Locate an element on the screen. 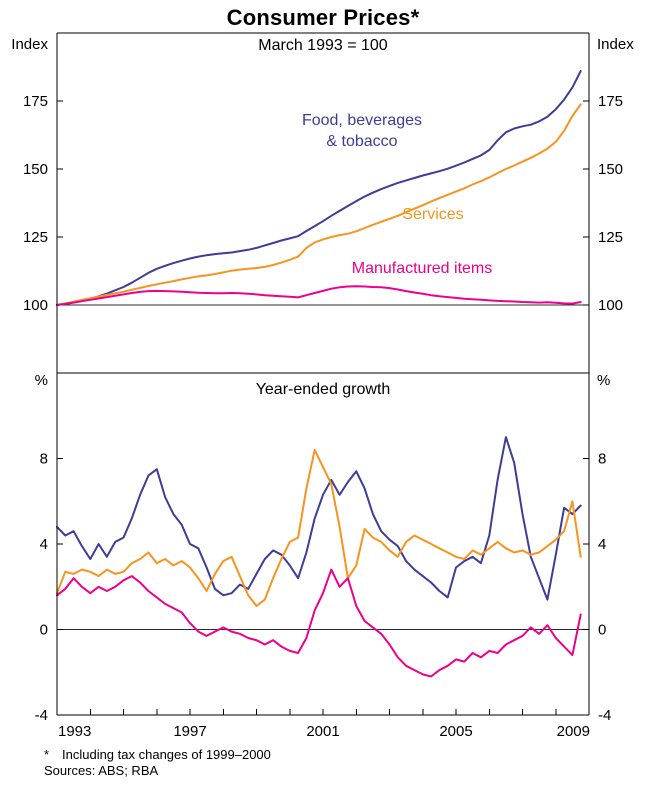 This screenshot has height=787, width=646. y-tick-label-right: 100 is located at coordinates (610, 305).